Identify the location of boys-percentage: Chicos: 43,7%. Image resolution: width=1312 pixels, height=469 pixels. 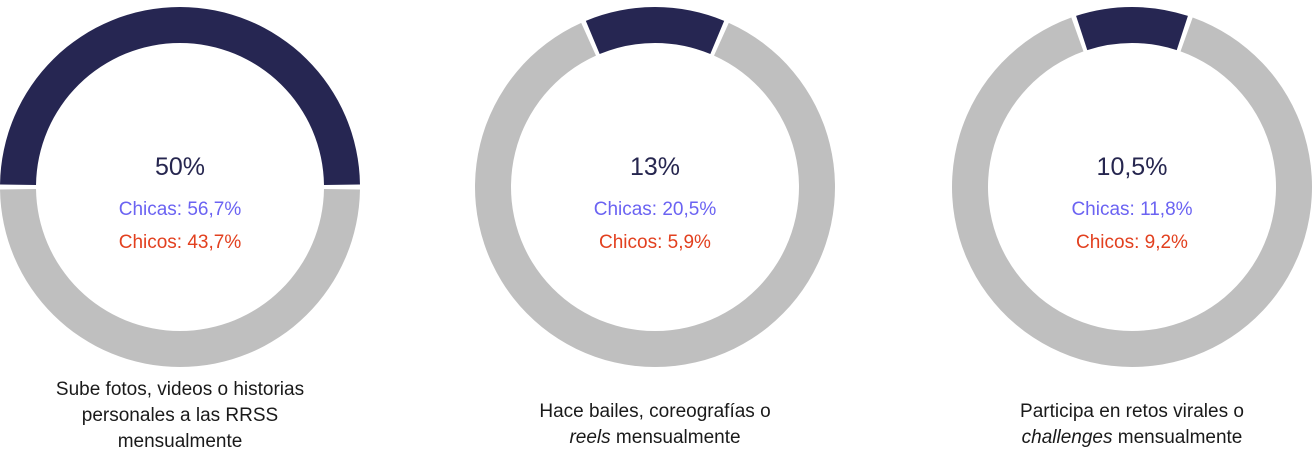
(180, 242).